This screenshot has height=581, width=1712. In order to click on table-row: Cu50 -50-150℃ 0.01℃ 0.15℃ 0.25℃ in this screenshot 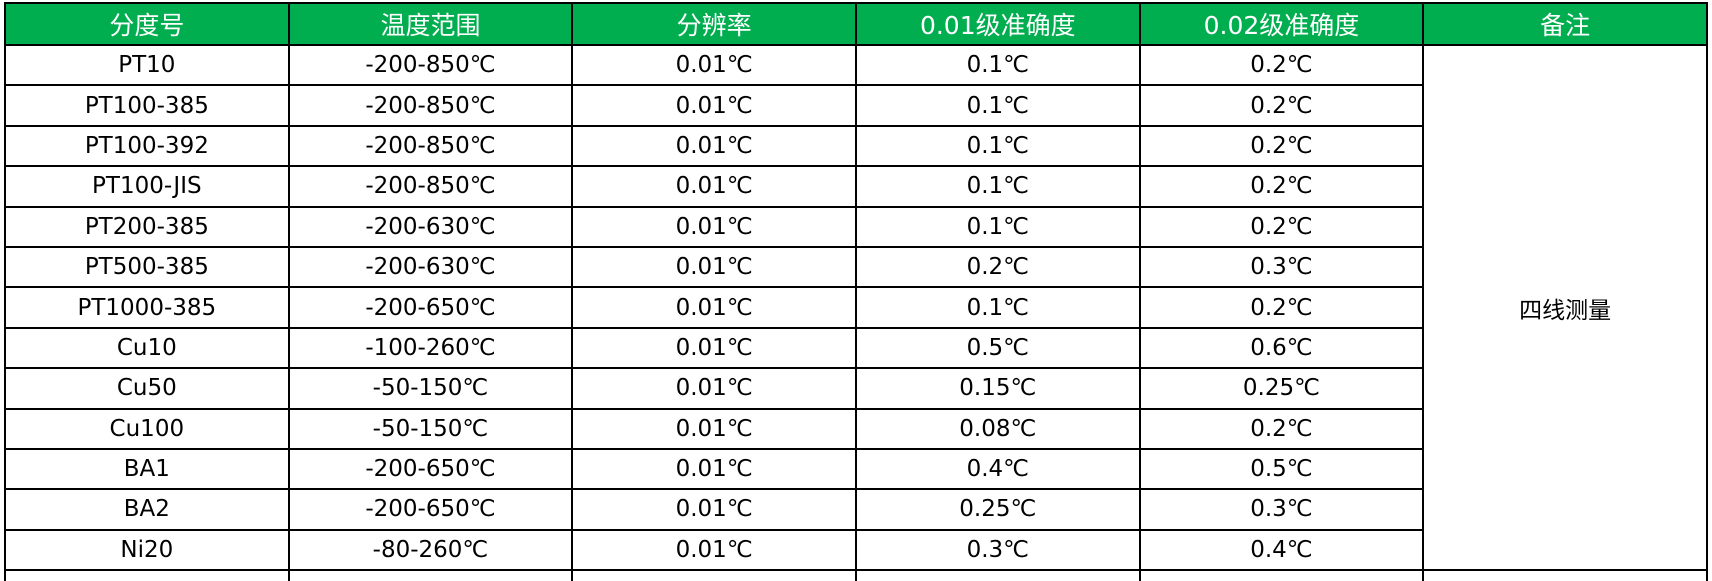, I will do `click(855, 388)`.